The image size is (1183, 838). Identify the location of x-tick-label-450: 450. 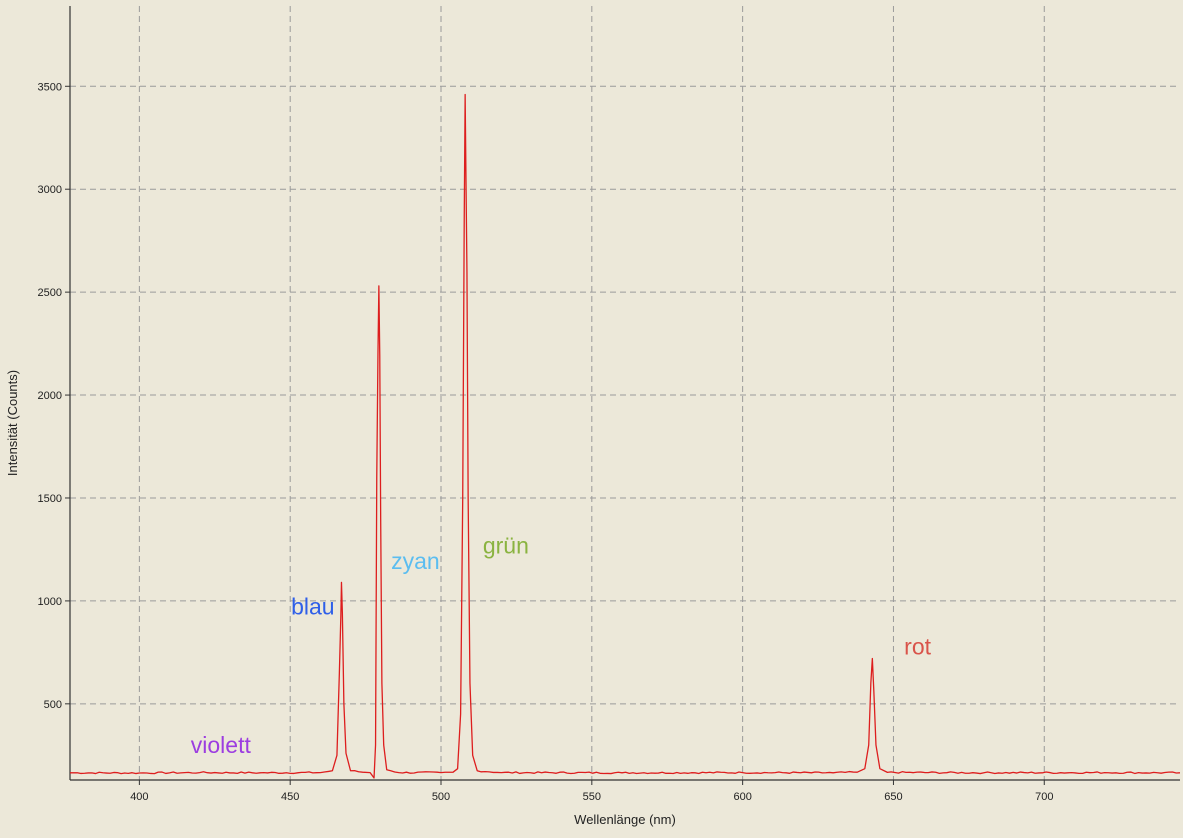
(290, 797).